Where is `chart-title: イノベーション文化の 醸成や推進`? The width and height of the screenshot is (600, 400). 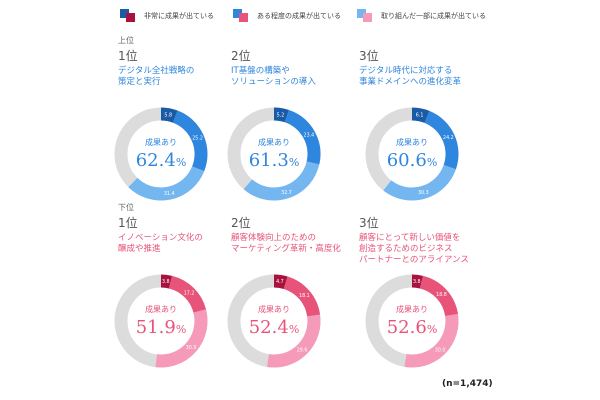
chart-title: イノベーション文化の 醸成や推進 is located at coordinates (188, 244).